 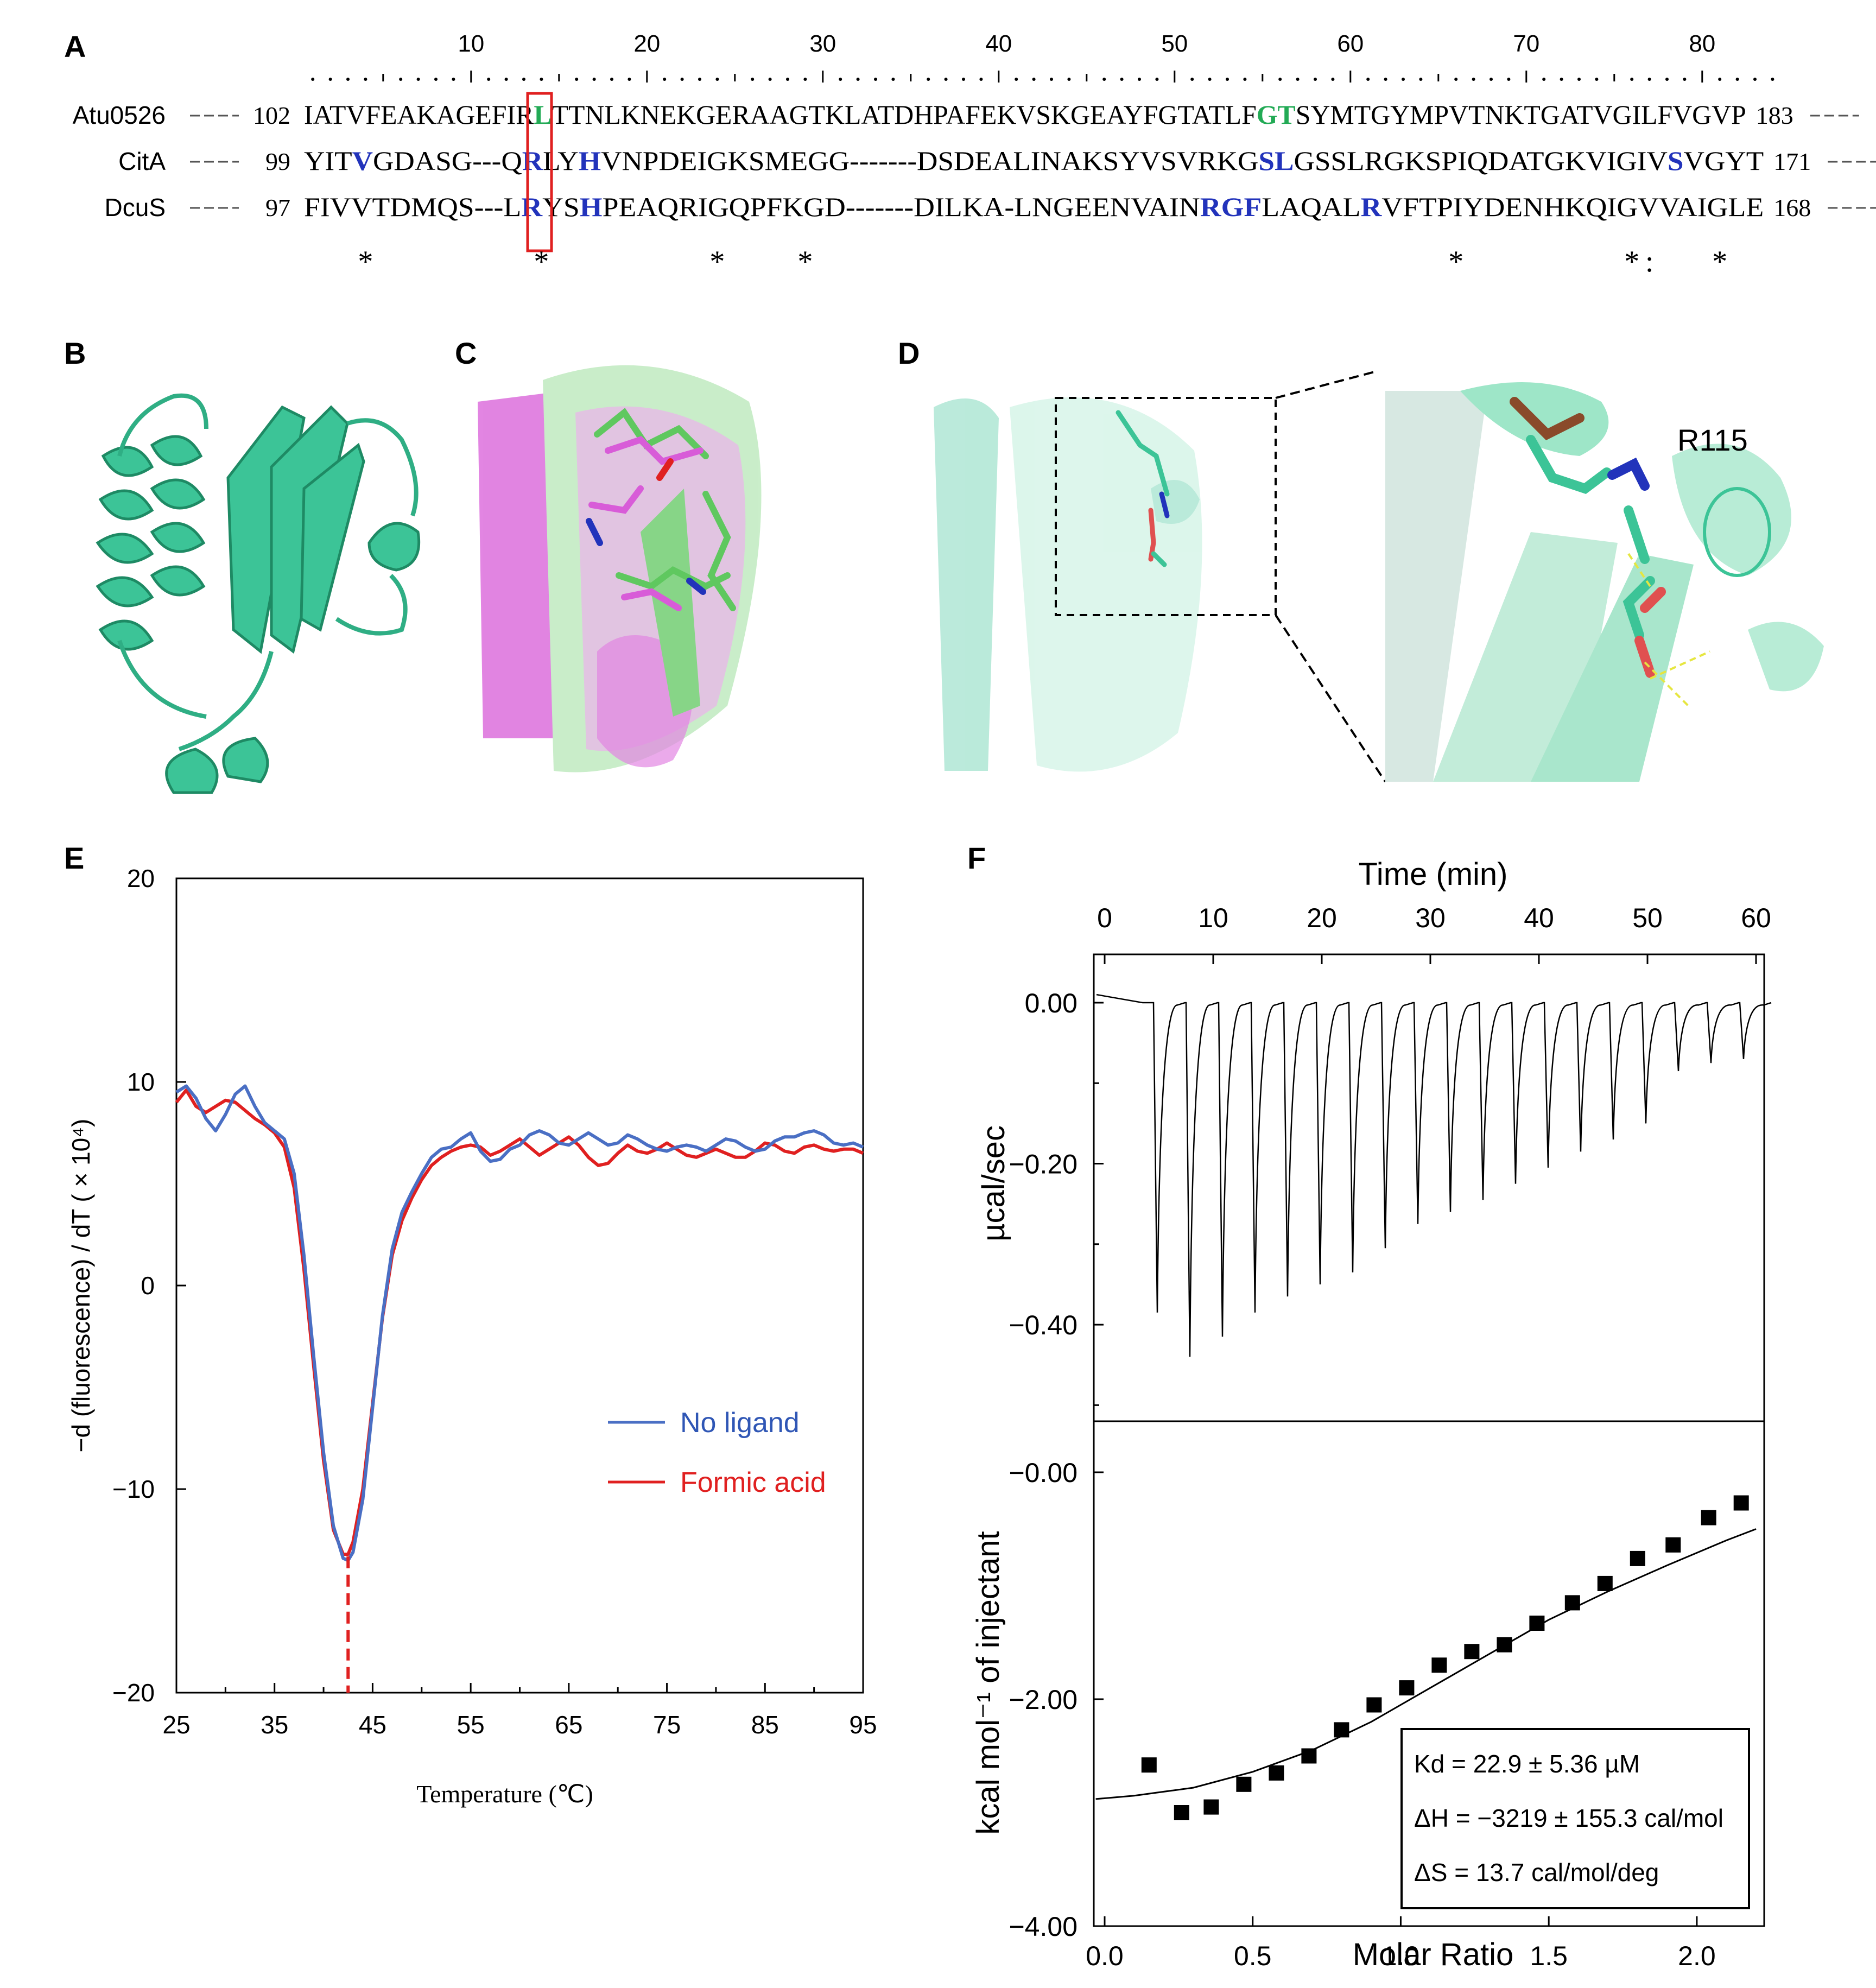 What do you see at coordinates (1434, 1175) in the screenshot?
I see `thermogram-trace` at bounding box center [1434, 1175].